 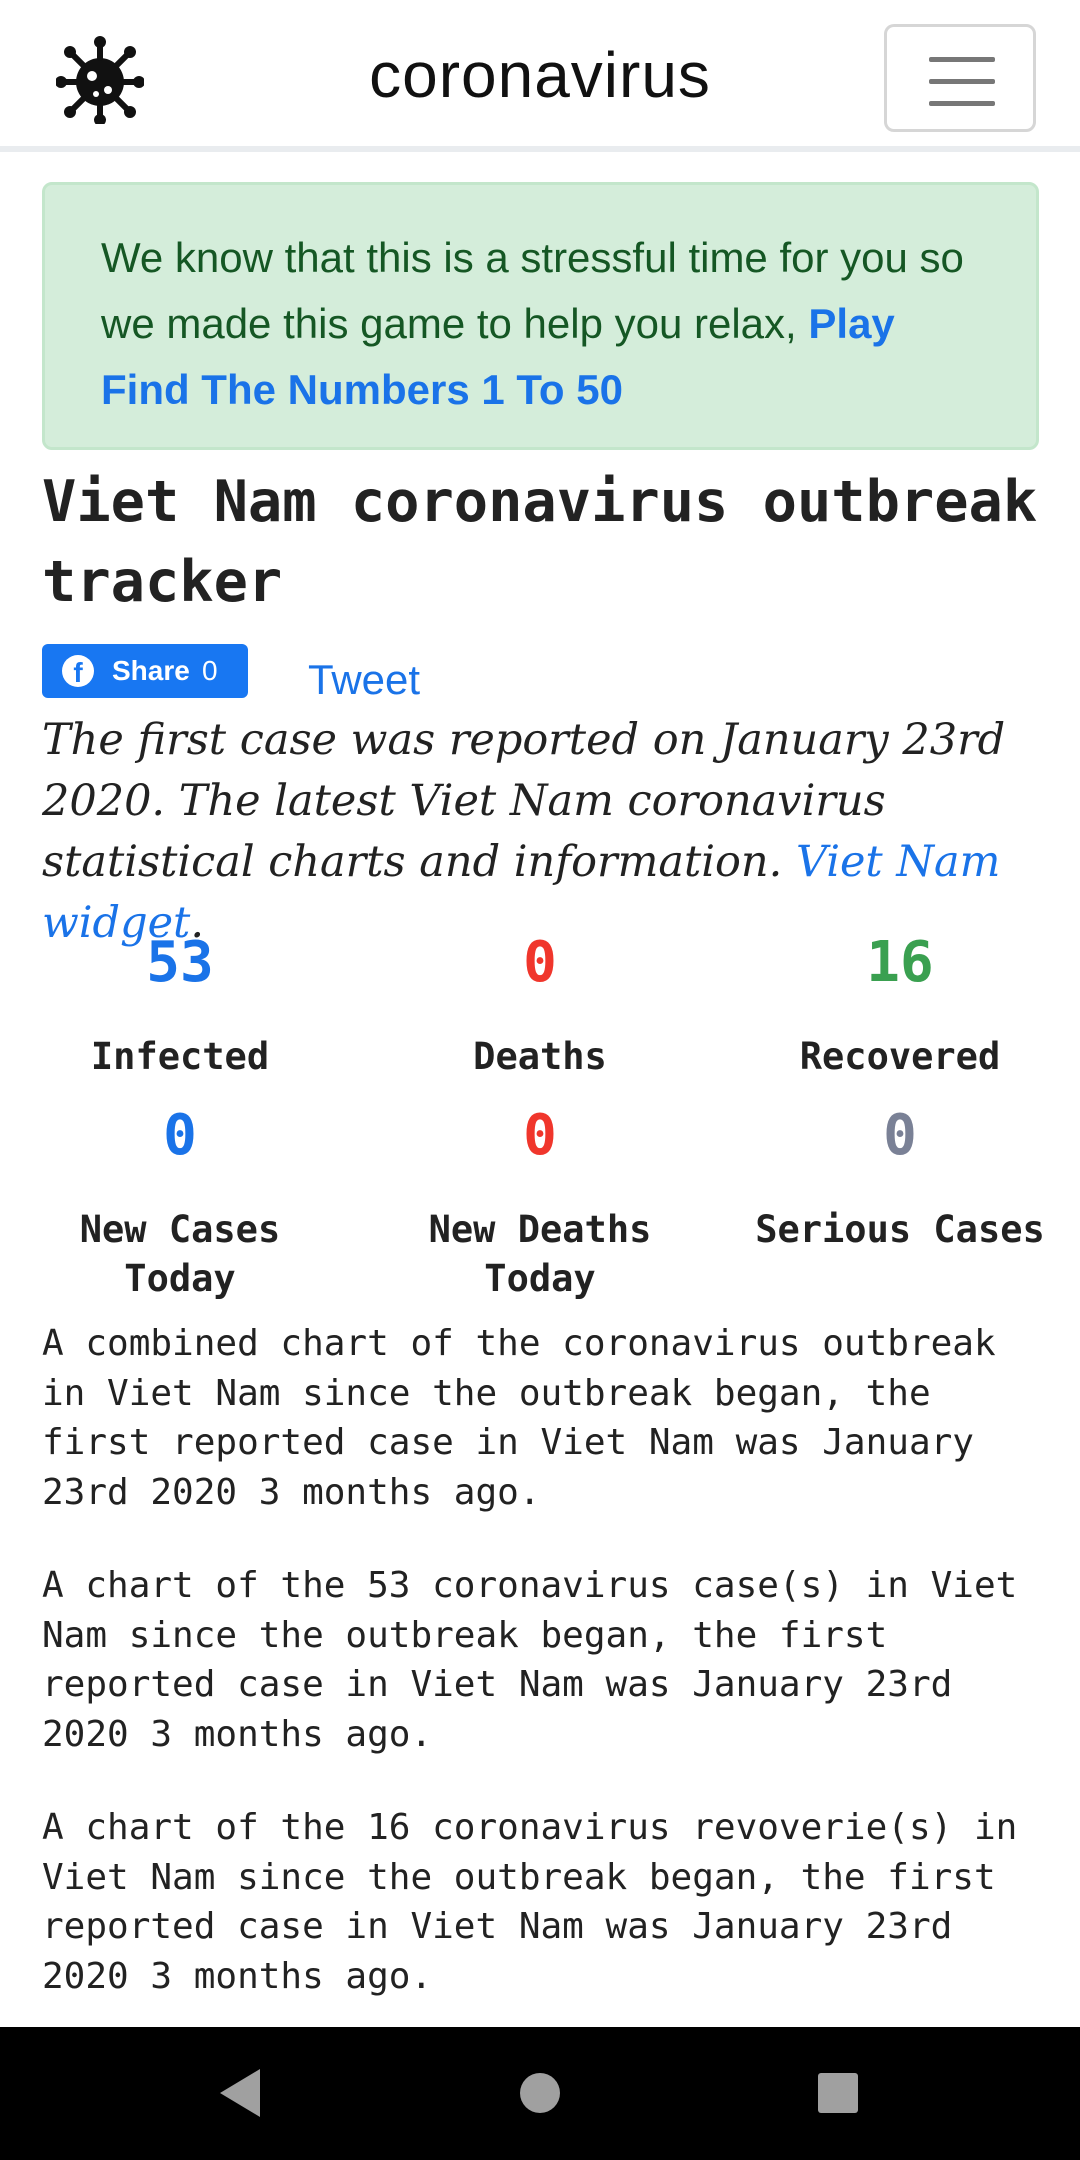 I want to click on fb-share-label: Share, so click(x=151, y=670).